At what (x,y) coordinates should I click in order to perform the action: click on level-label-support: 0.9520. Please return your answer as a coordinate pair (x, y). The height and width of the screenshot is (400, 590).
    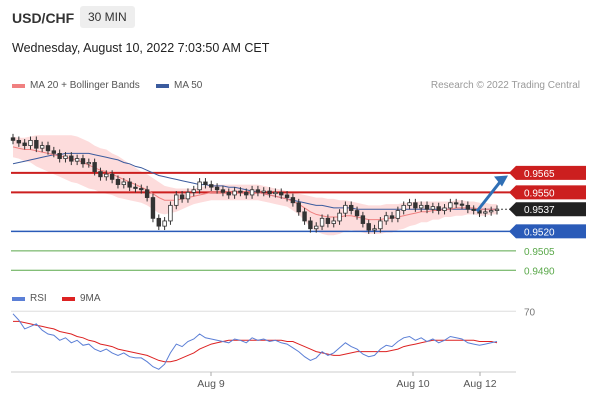
    Looking at the image, I should click on (539, 232).